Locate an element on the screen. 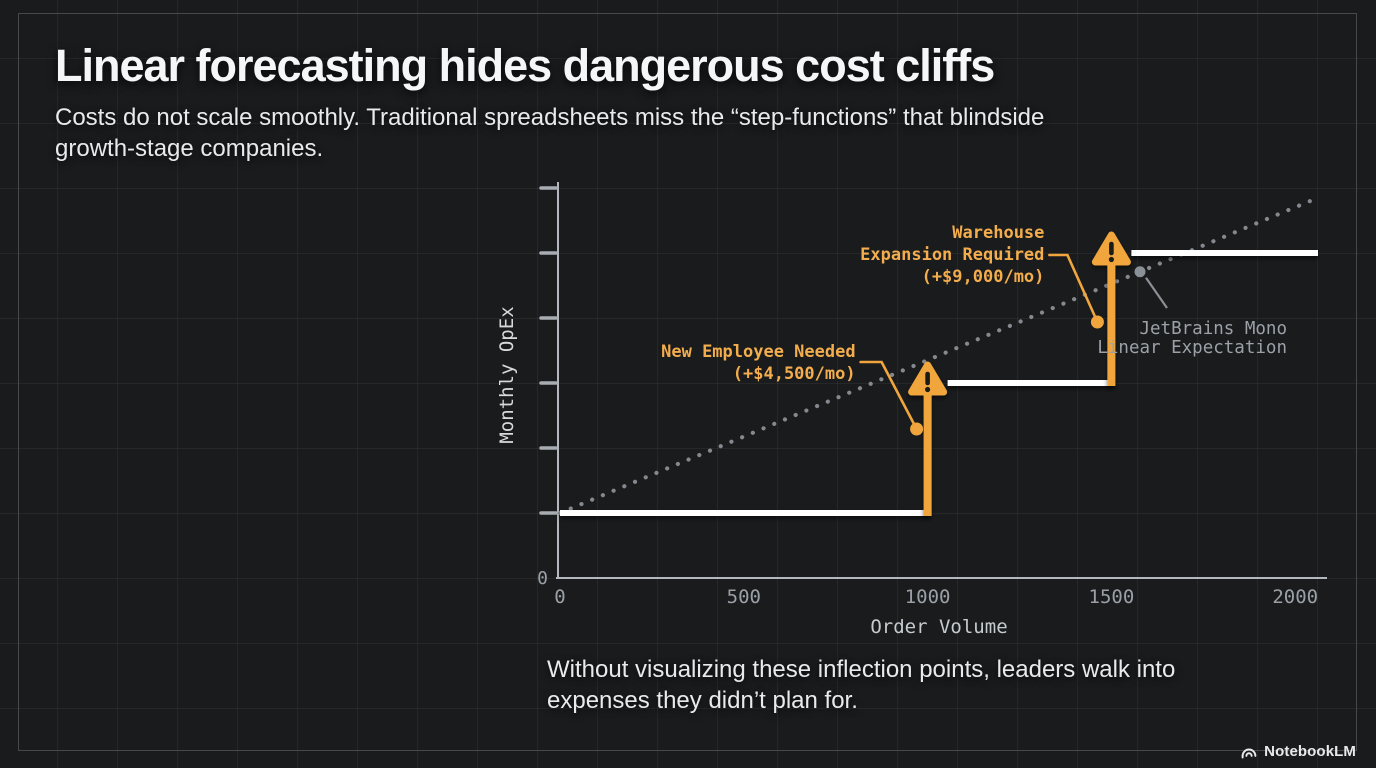 This screenshot has height=768, width=1376. jump-annotation-text: Warehouse Expansion Required (+$9,000/mo) is located at coordinates (952, 255).